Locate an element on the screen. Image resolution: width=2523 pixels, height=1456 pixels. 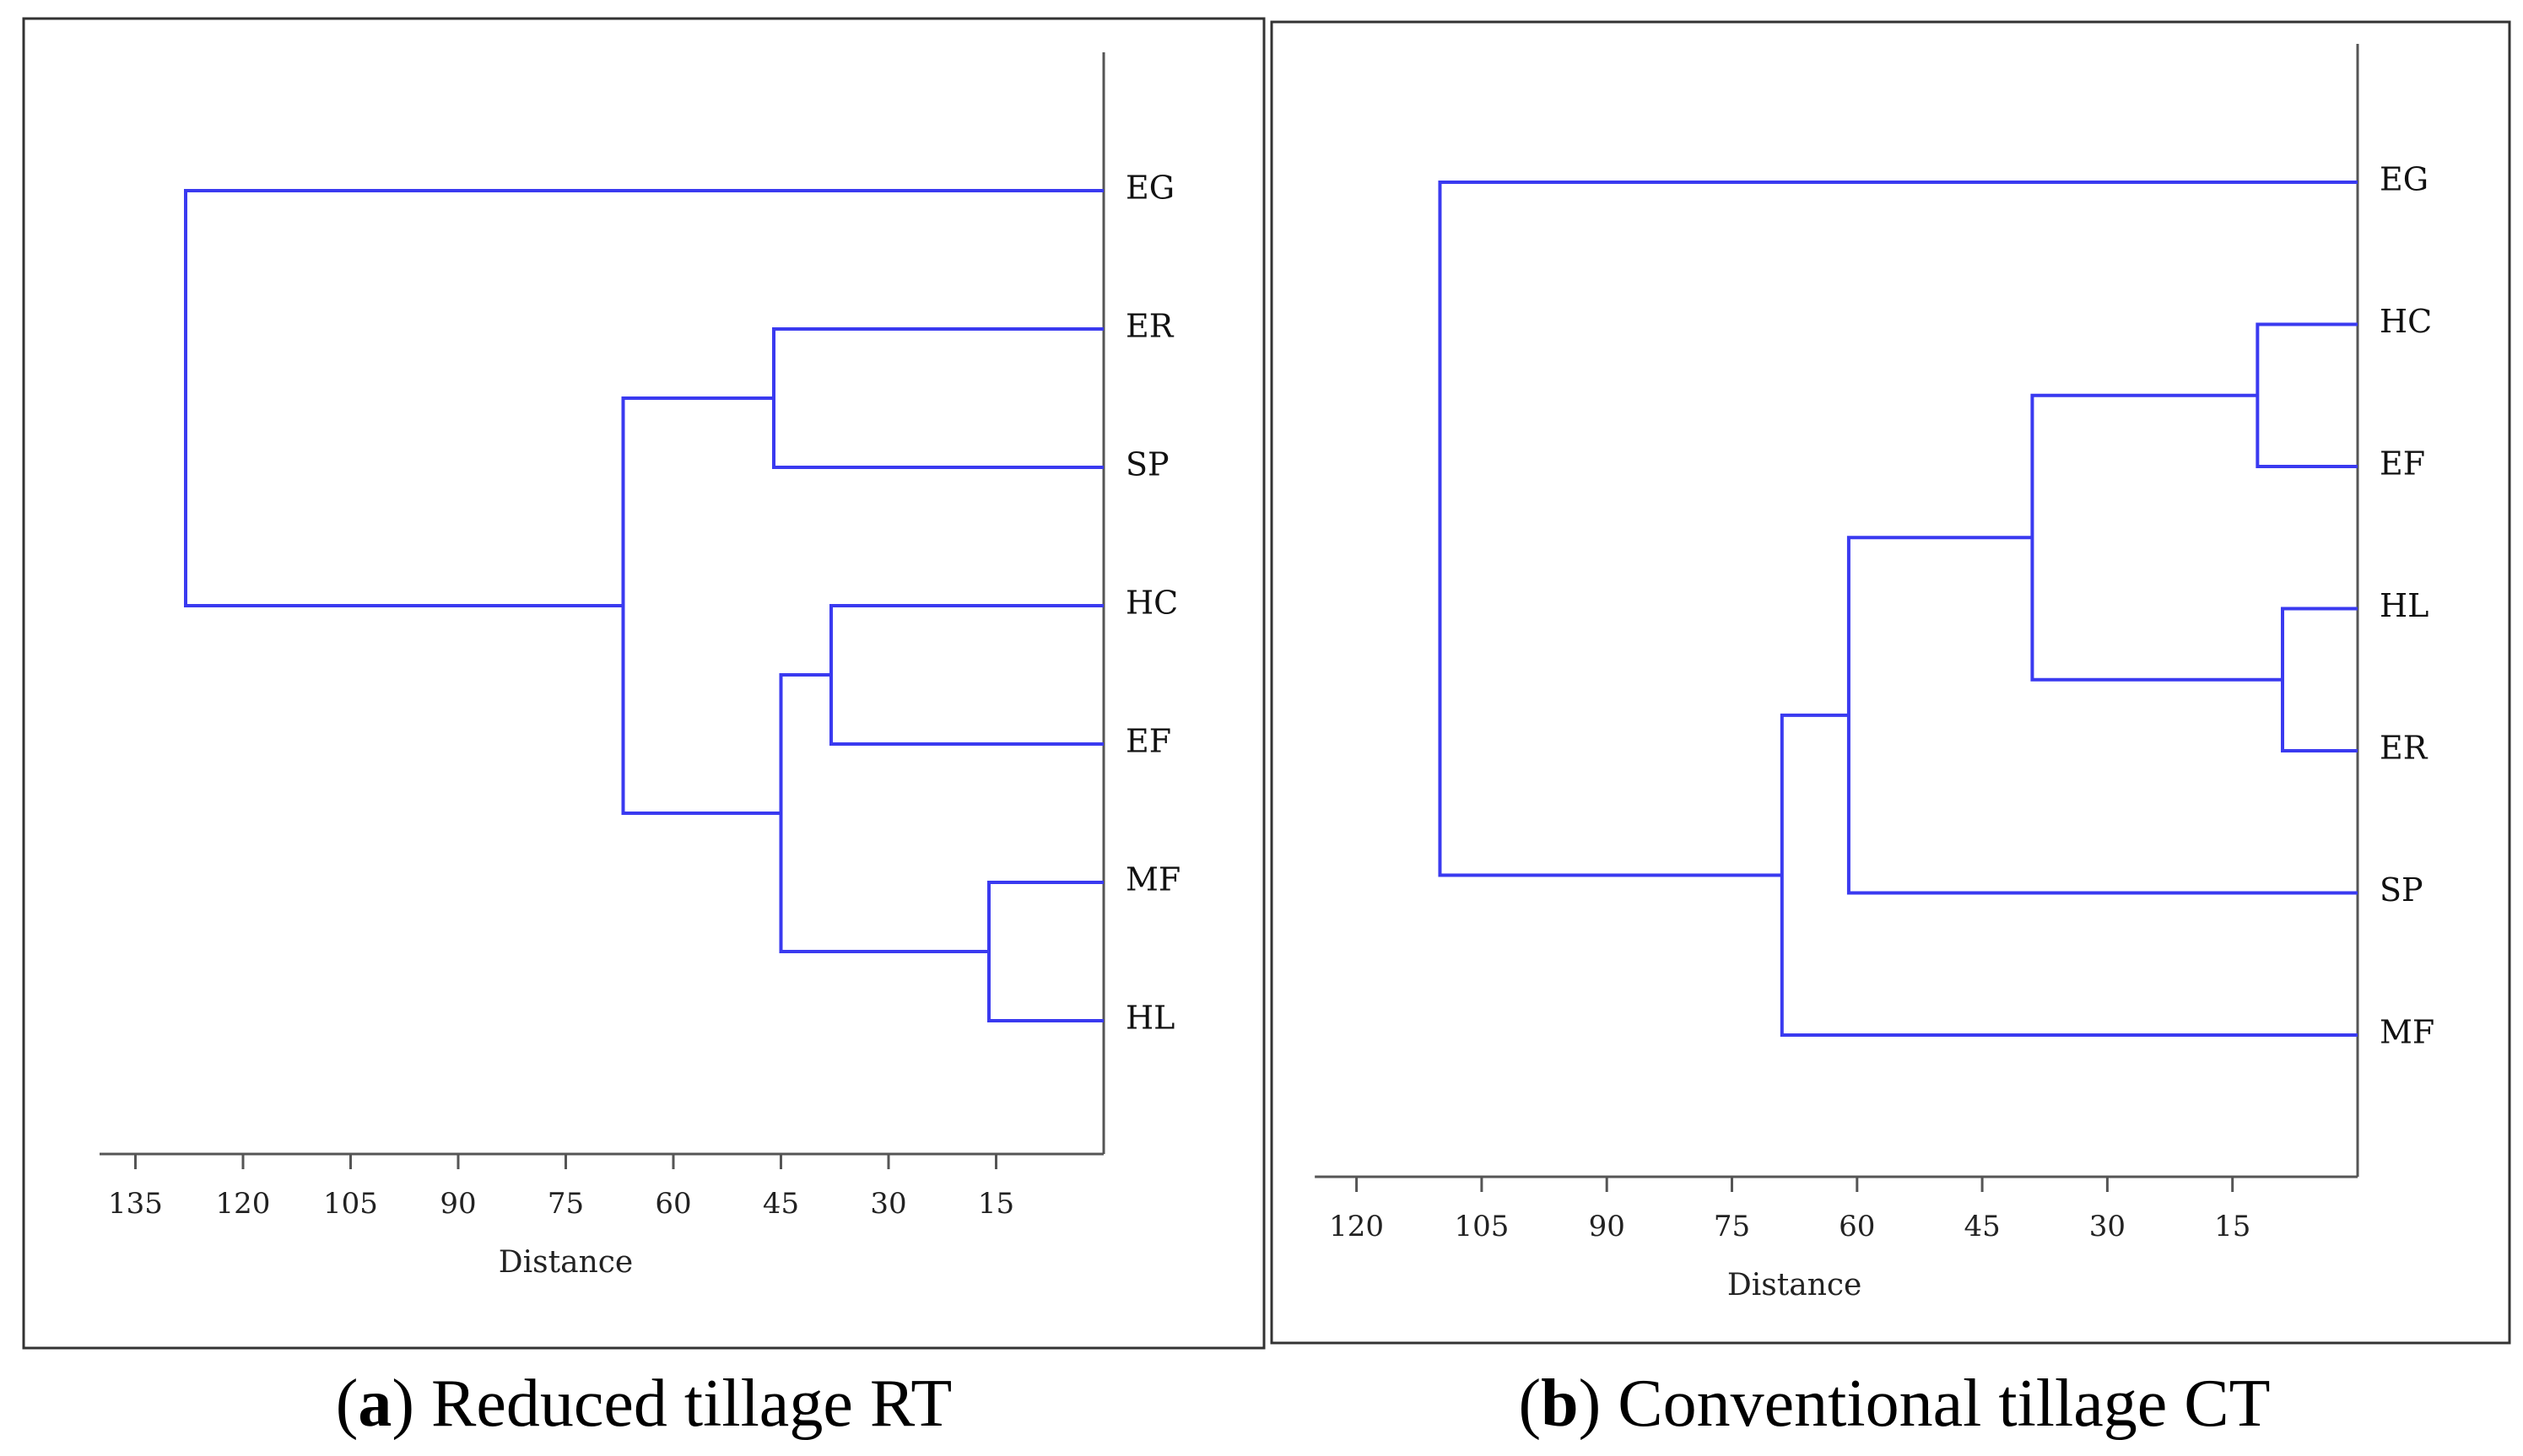
caption-text: Conventional tillage CT is located at coordinates (1944, 1404).